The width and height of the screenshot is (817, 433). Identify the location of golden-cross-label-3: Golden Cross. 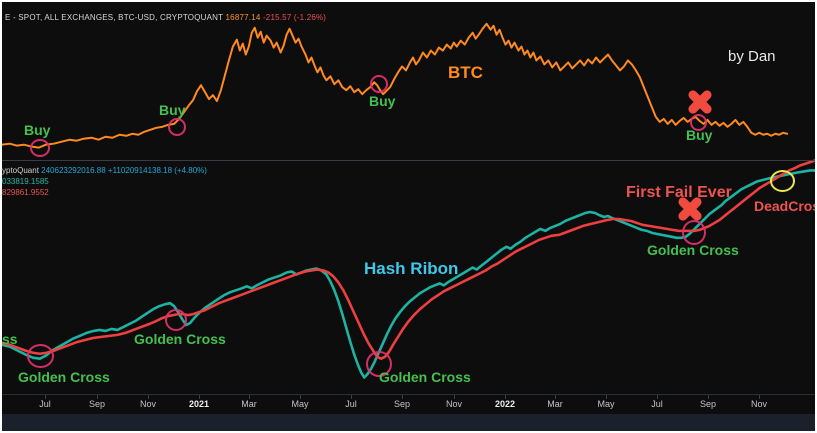
(425, 377).